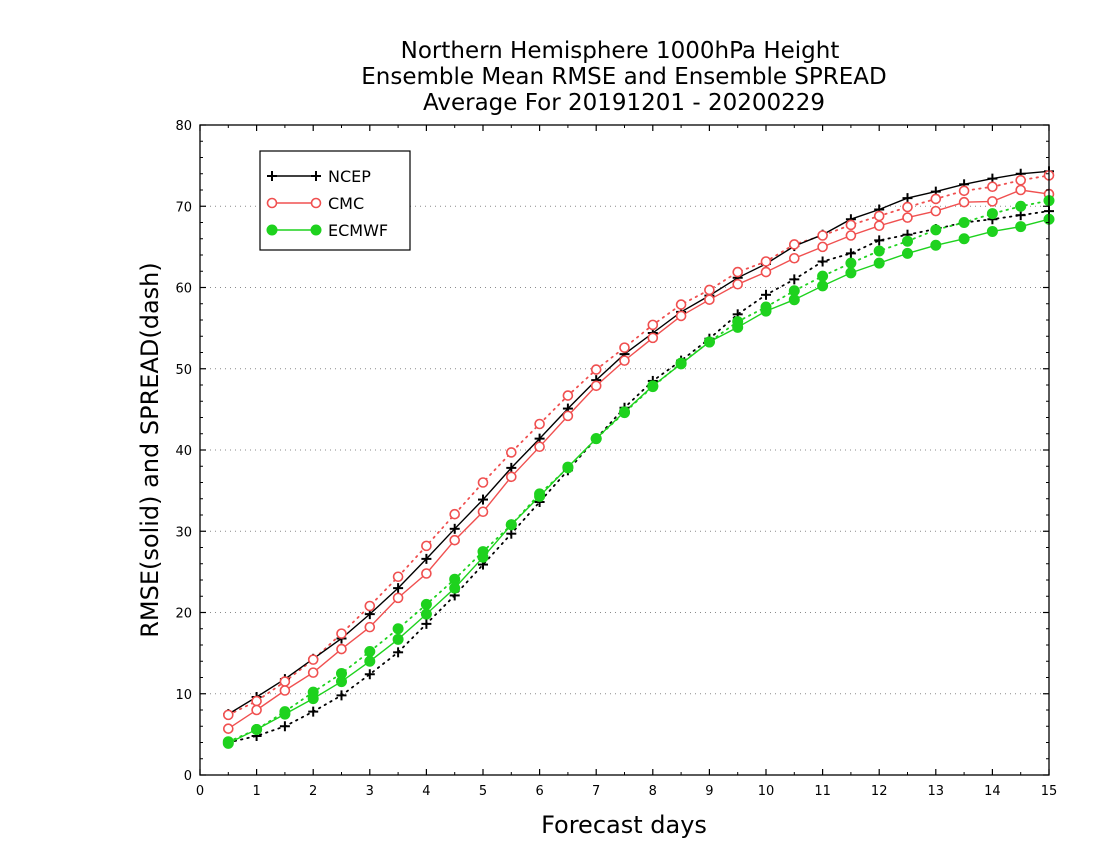 This screenshot has width=1100, height=850. Describe the element at coordinates (150, 450) in the screenshot. I see `y-axis-label: RMSE(solid) and SPREAD(dash)` at that location.